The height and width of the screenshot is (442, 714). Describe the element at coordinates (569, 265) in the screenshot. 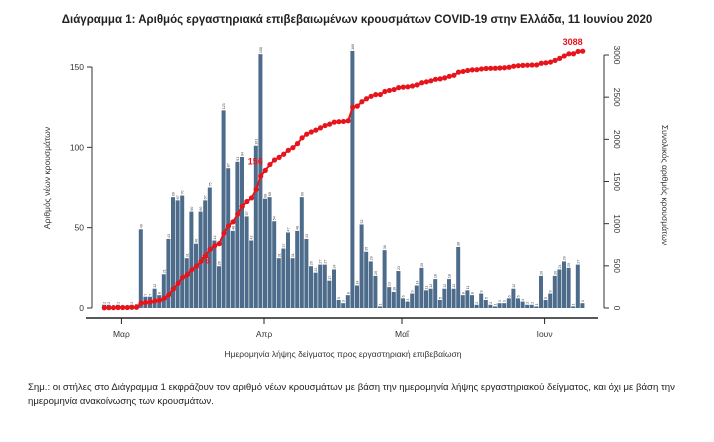

I see `bar-value-label: 25` at that location.